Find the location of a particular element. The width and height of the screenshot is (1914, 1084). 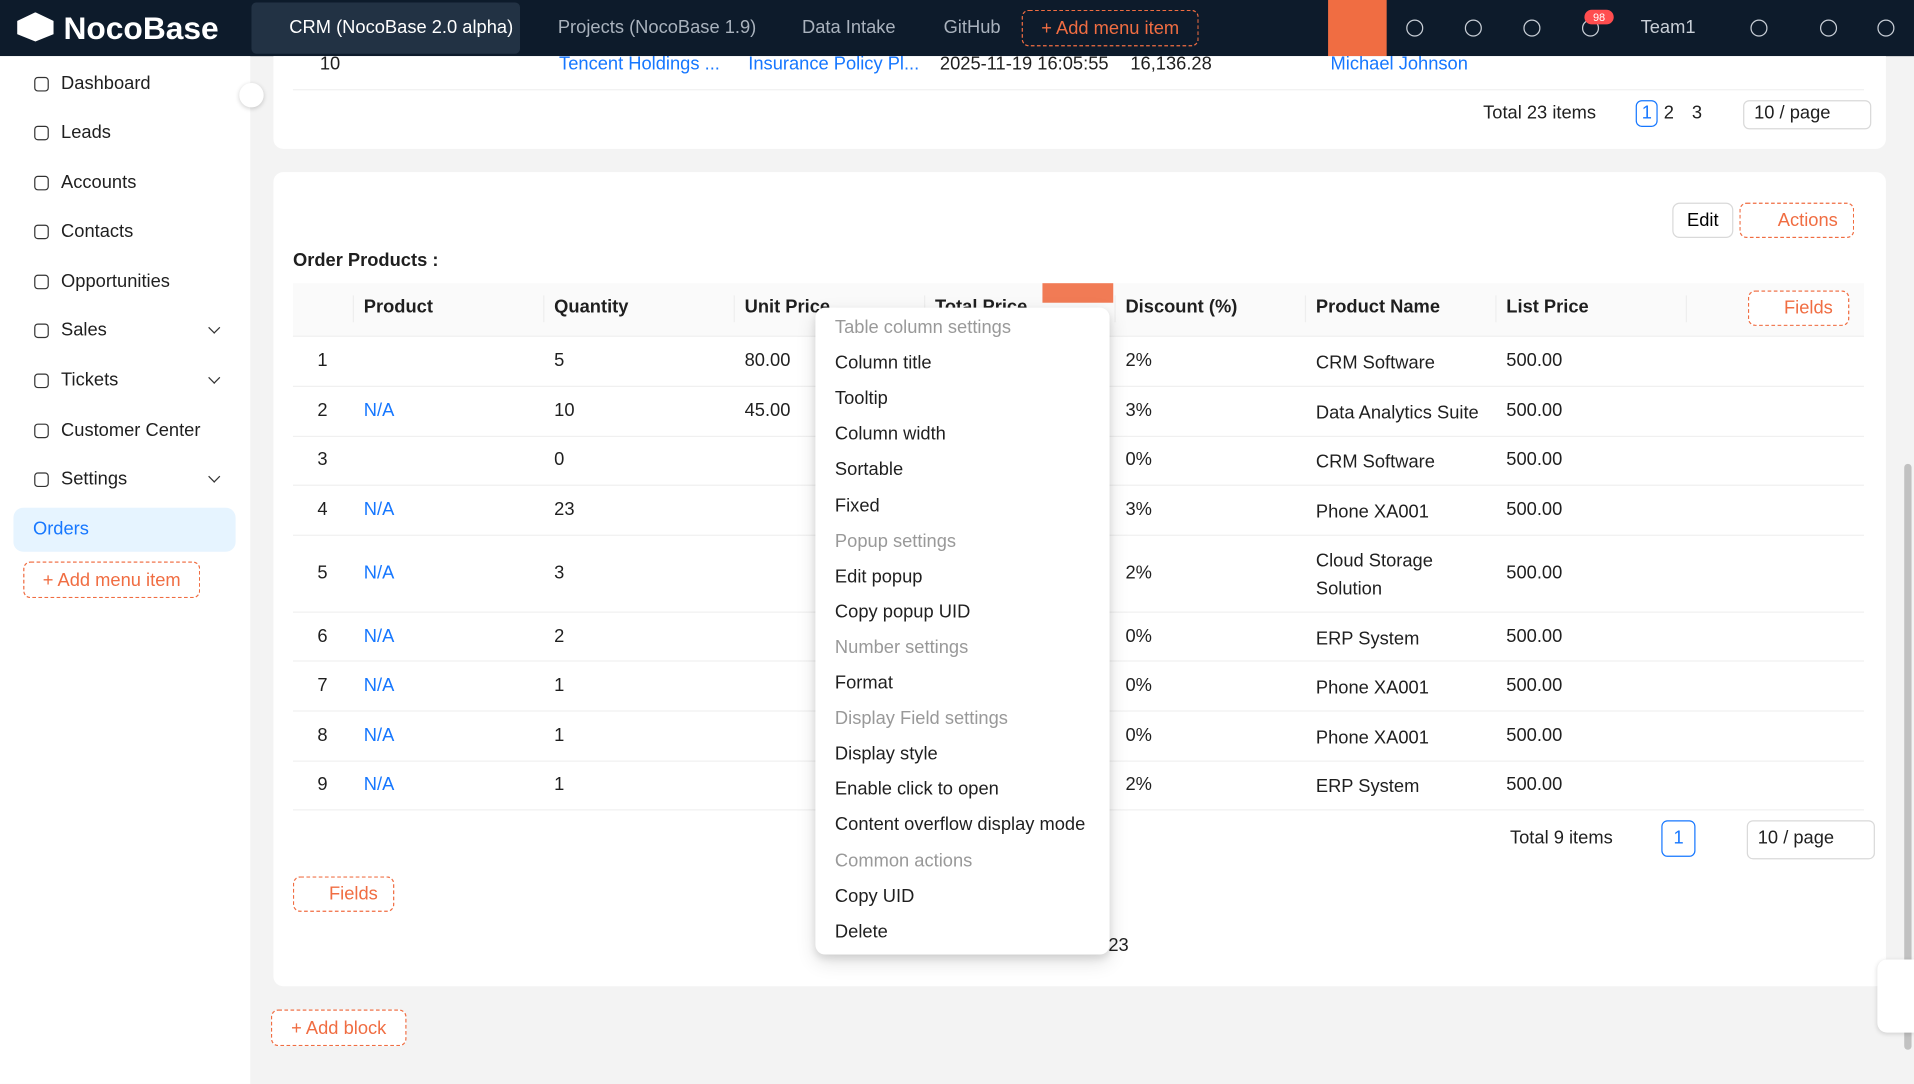

sidebar-item: Customer Center is located at coordinates (131, 430).